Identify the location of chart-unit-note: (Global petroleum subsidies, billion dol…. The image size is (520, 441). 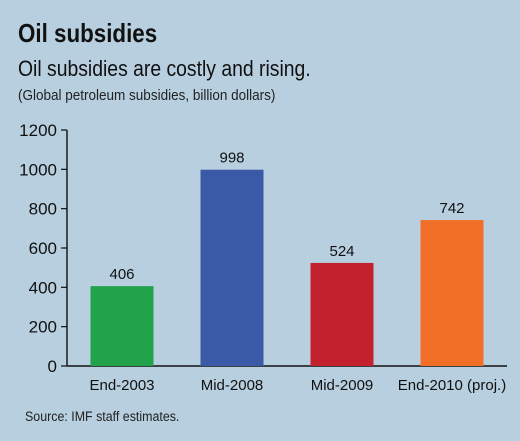
(147, 95).